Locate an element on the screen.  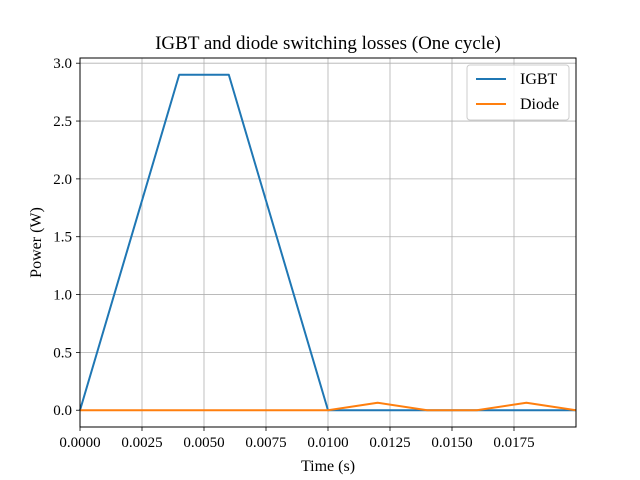
y-tick-label: 1.5 is located at coordinates (62, 238).